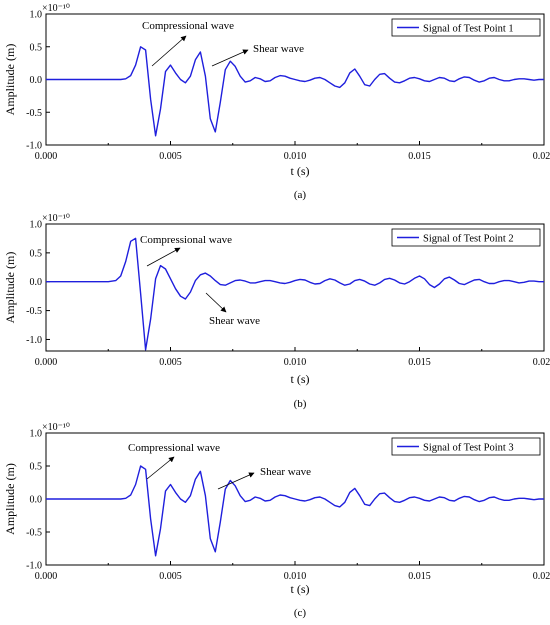 The height and width of the screenshot is (625, 550). What do you see at coordinates (300, 195) in the screenshot?
I see `panel-label: (a)` at bounding box center [300, 195].